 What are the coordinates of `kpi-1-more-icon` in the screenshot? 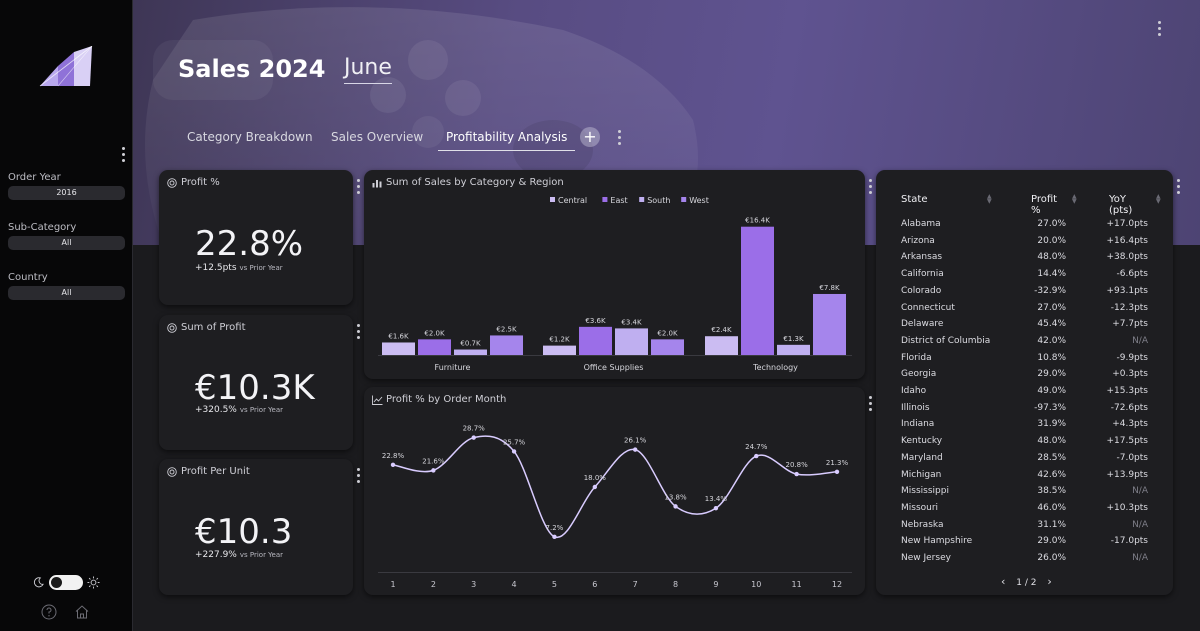 It's located at (358, 188).